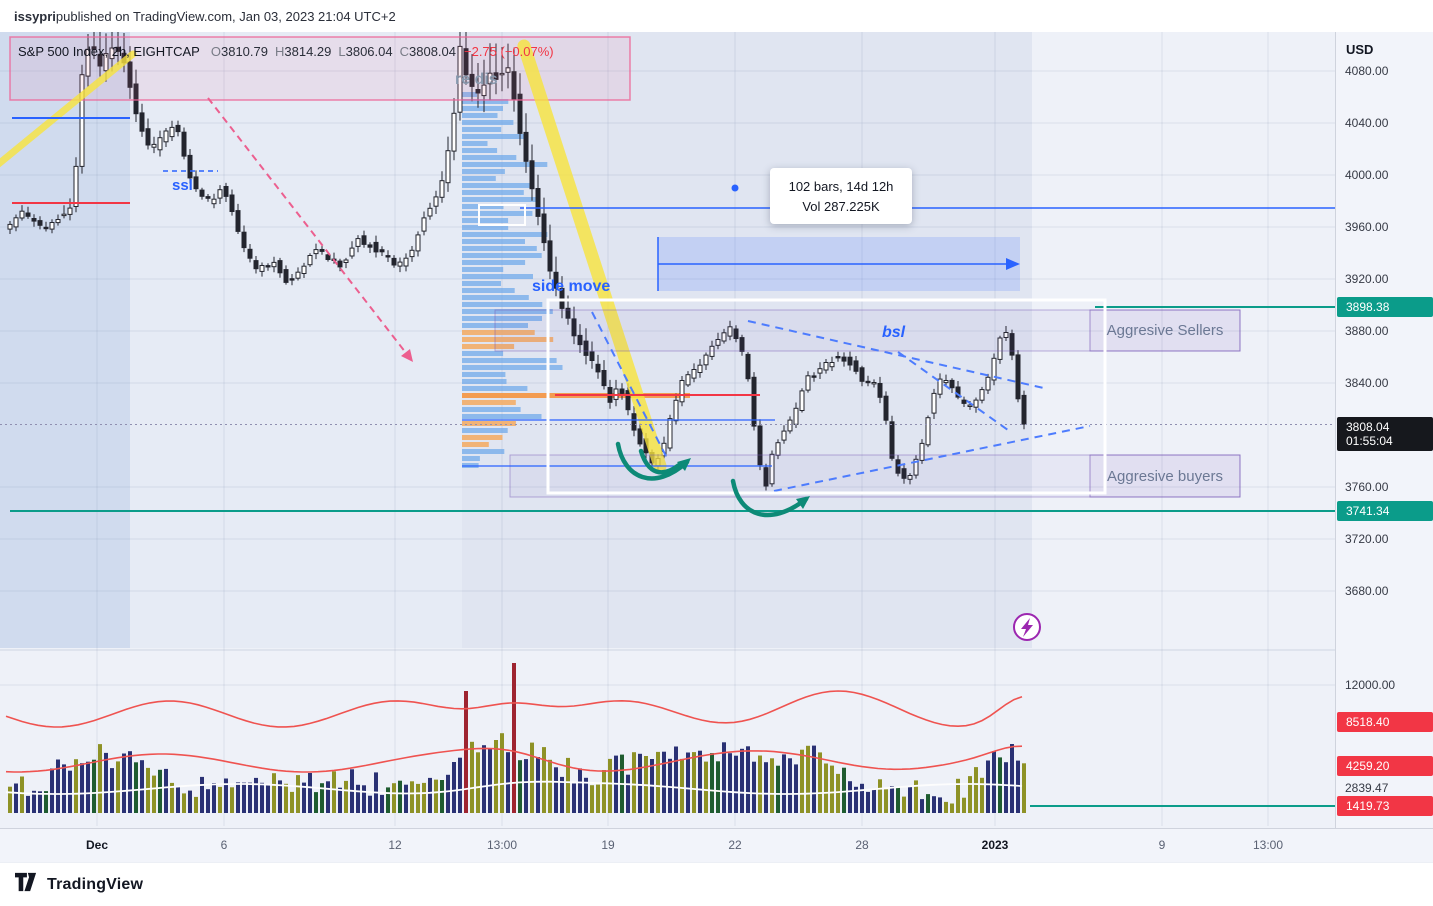 The image size is (1433, 906). What do you see at coordinates (244, 51) in the screenshot?
I see `open-value: 3810.79` at bounding box center [244, 51].